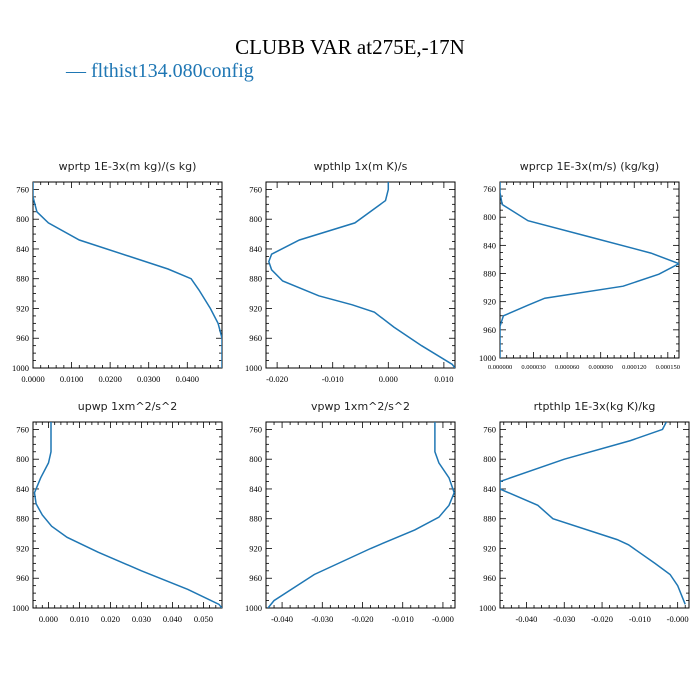 This screenshot has height=700, width=700. Describe the element at coordinates (533, 367) in the screenshot. I see `x-tick-label: 0.000030` at that location.